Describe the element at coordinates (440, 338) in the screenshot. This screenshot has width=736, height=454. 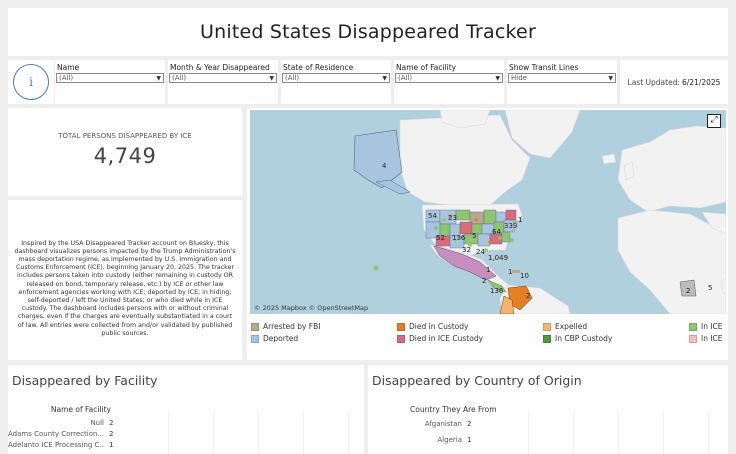
I see `legend-item: Died in ICE Custody` at that location.